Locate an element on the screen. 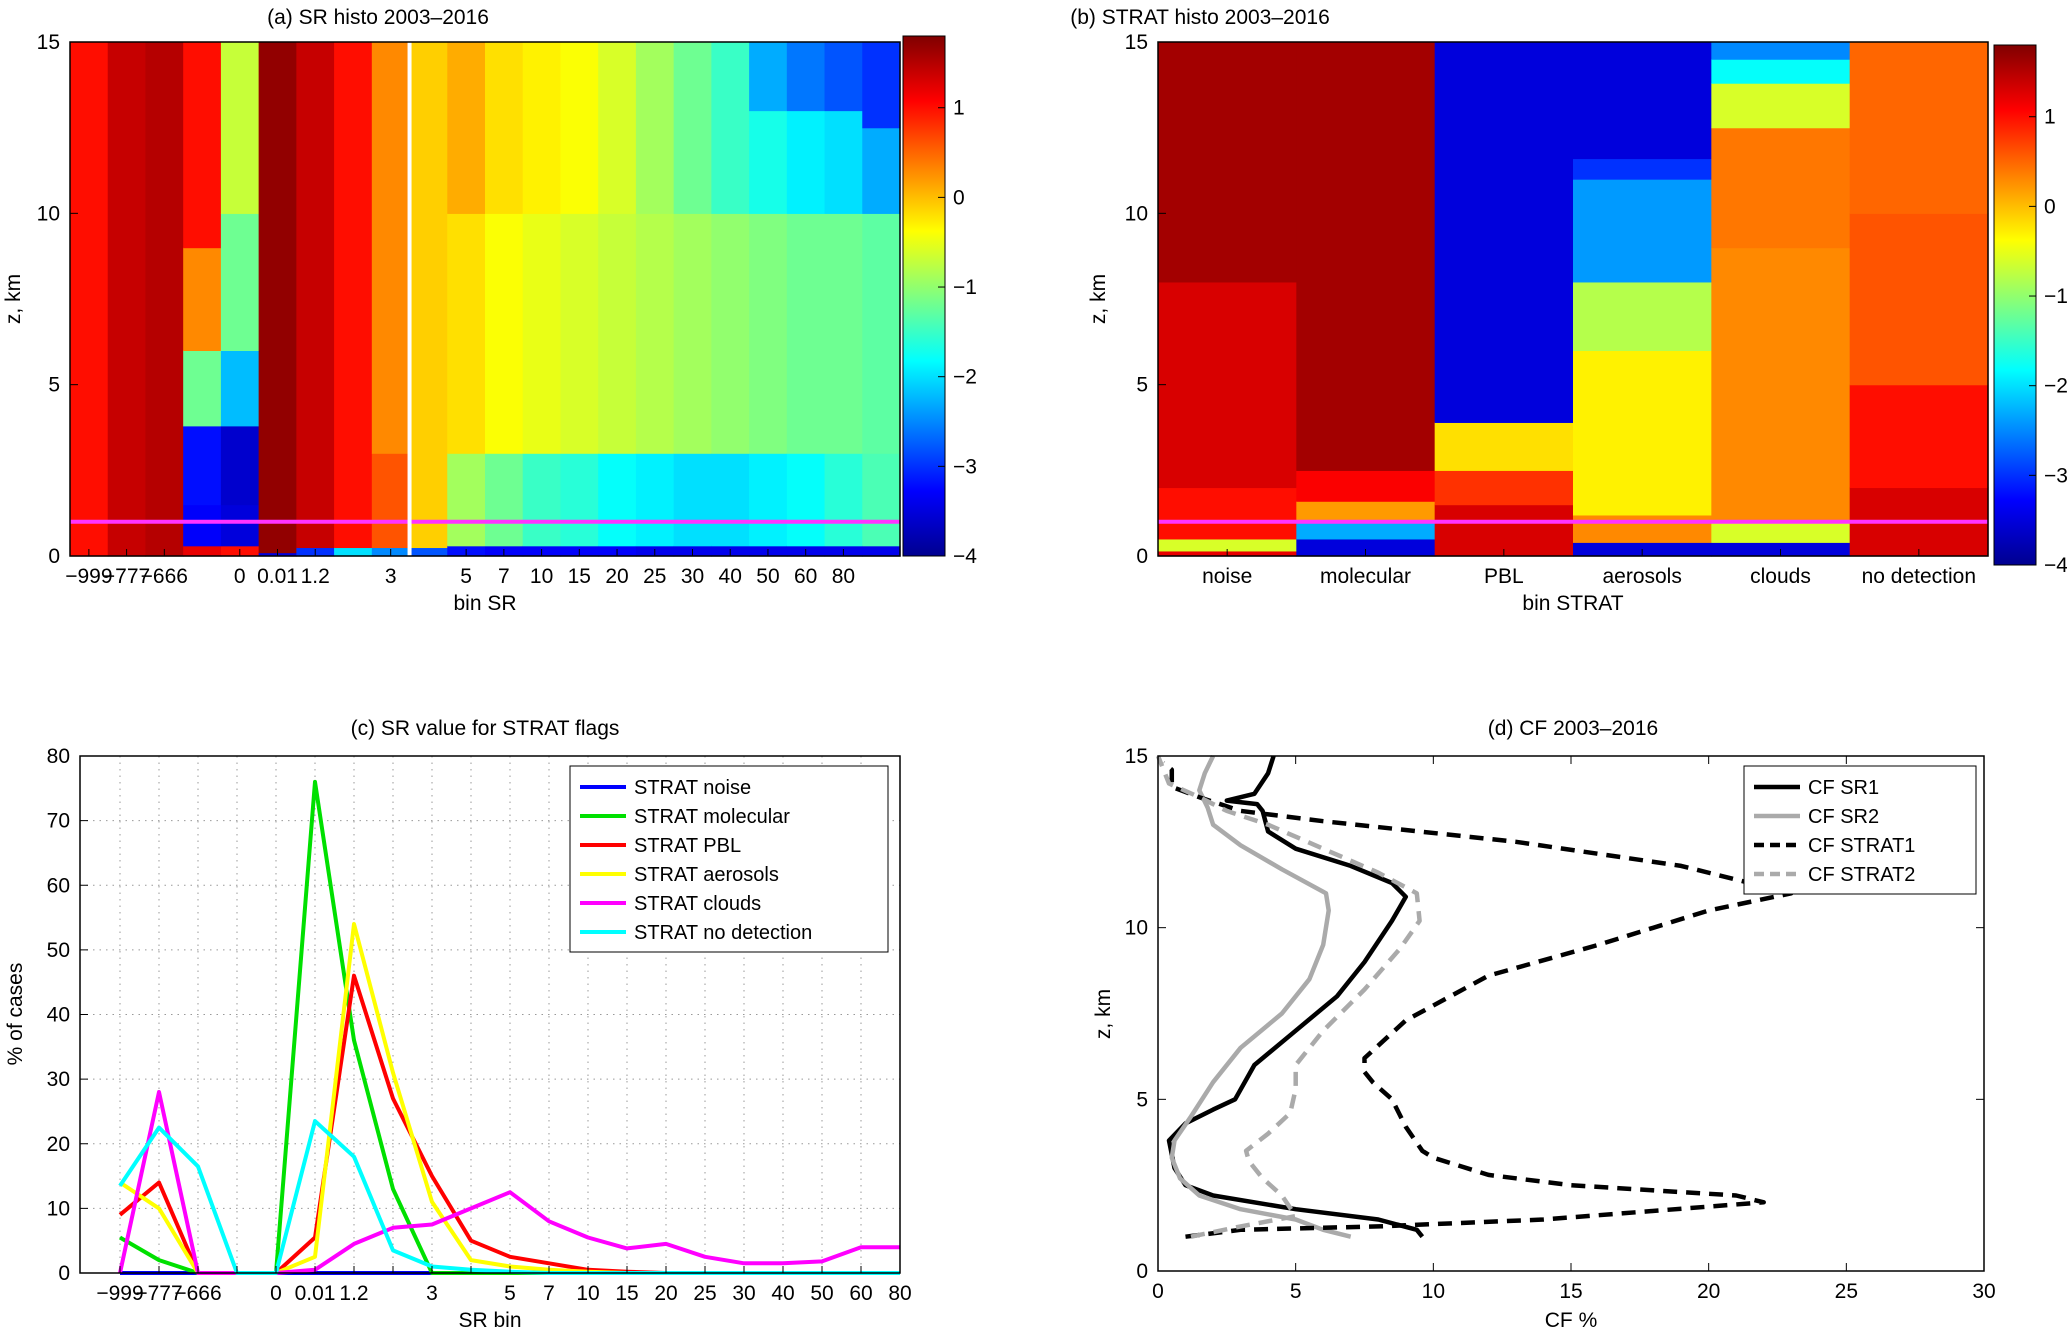 This screenshot has height=1334, width=2067. x-tick-label: 3 is located at coordinates (391, 576).